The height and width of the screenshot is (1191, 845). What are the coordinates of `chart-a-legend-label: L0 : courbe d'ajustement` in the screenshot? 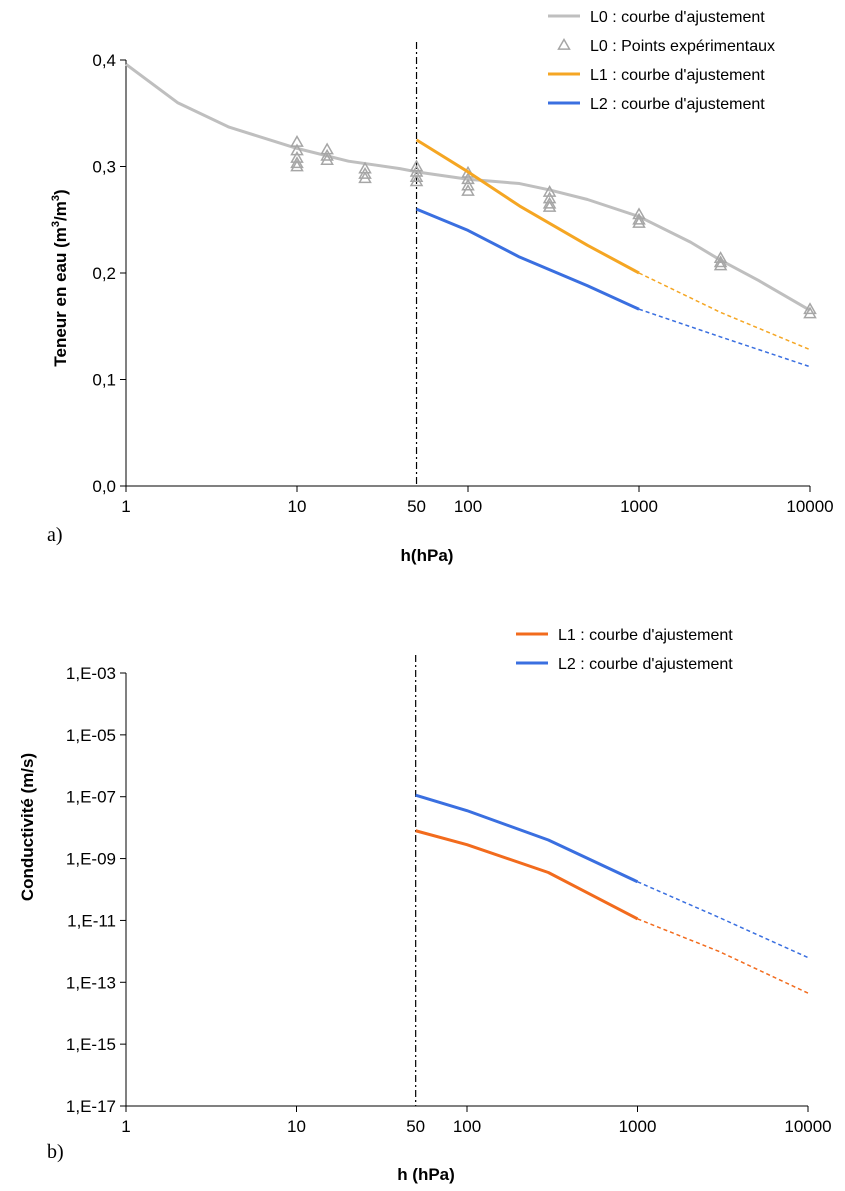 It's located at (677, 17).